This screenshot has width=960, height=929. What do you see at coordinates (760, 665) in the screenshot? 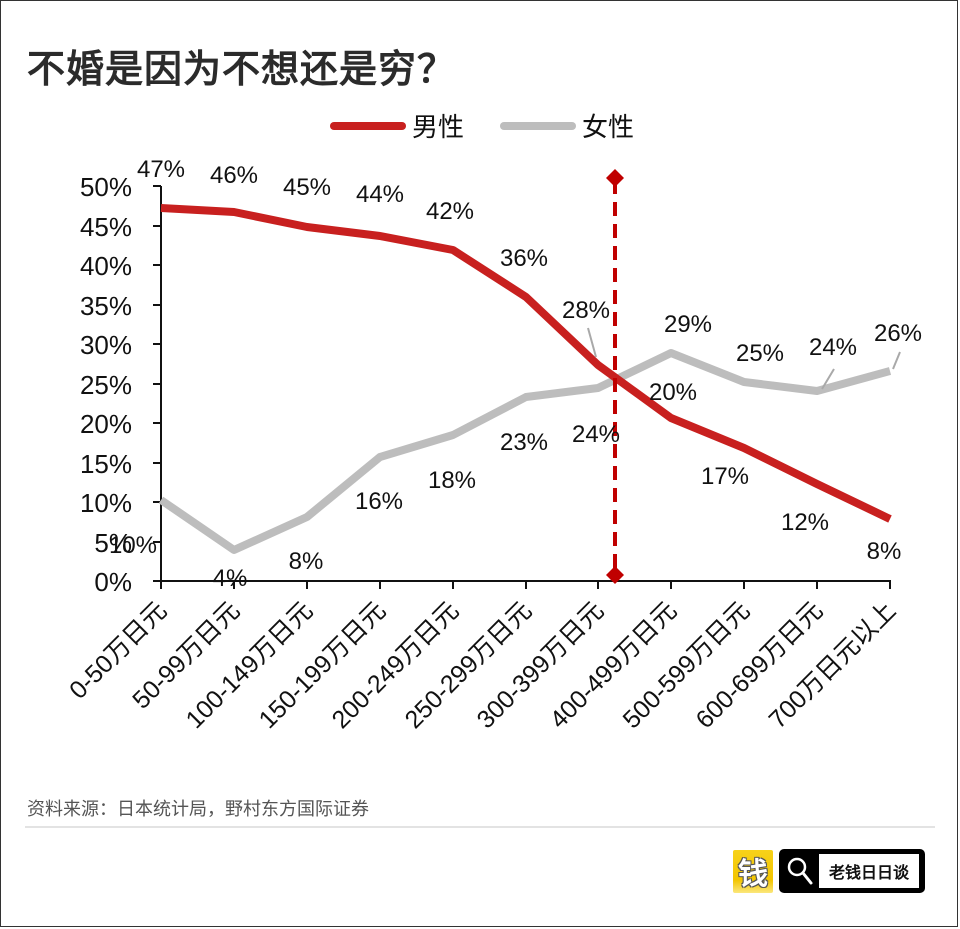
I see `x-tick-label: 600-699万日元` at bounding box center [760, 665].